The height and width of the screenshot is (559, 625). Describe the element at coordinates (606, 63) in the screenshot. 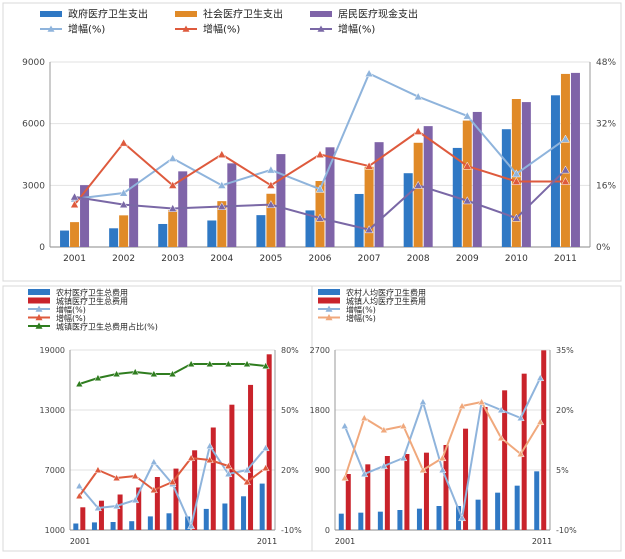

I see `y-right-tick-label: 48%` at that location.